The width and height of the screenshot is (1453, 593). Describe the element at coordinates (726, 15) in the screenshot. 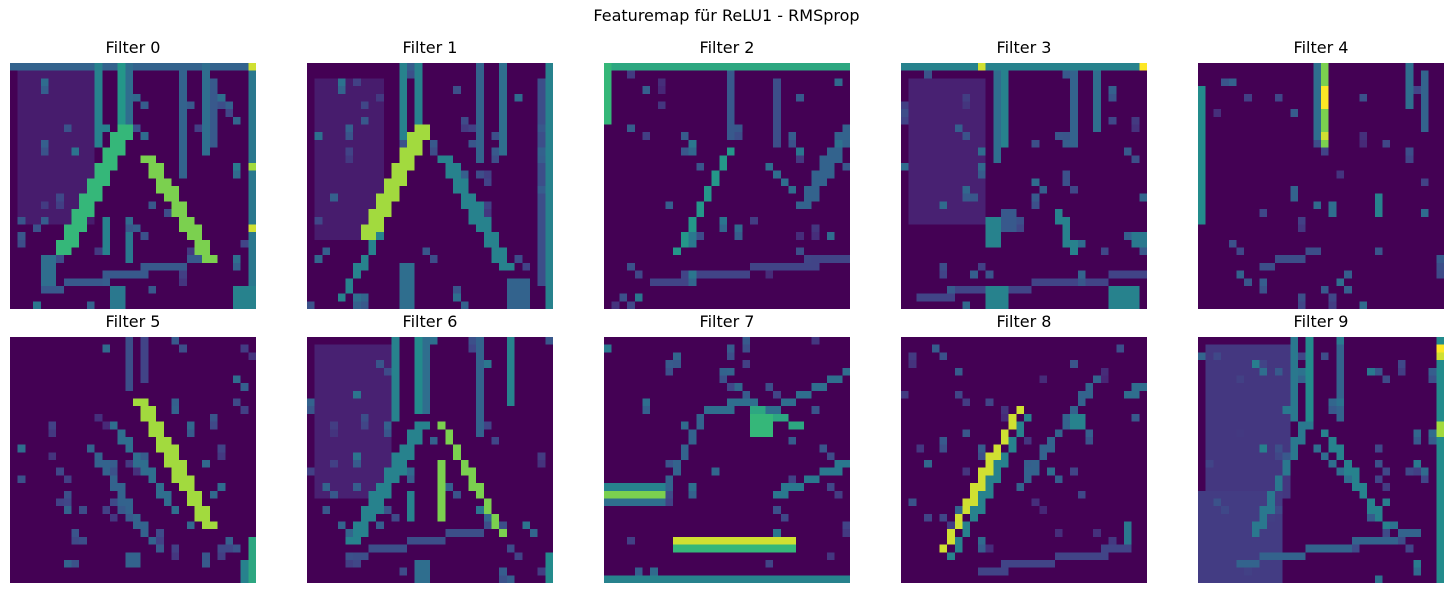

I see `figure-title: Featuremap für ReLU1 - RMSprop` at that location.